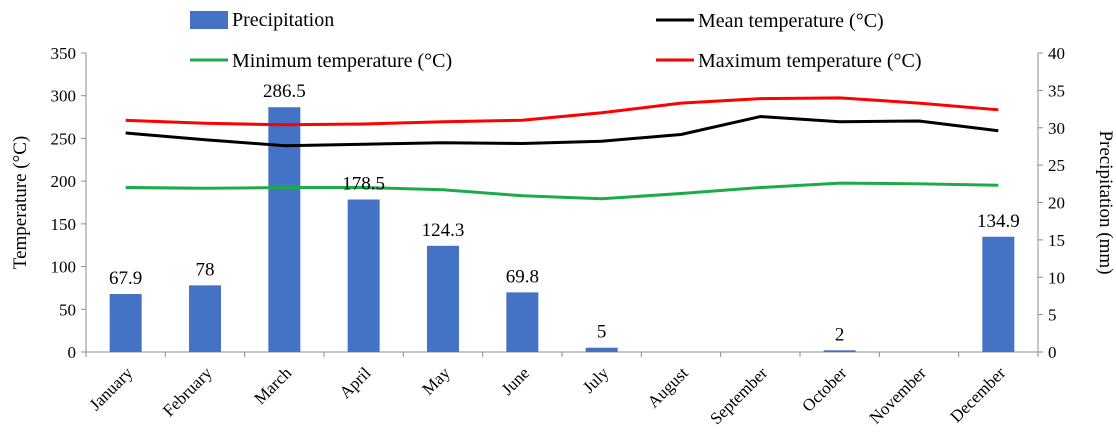  Describe the element at coordinates (111, 388) in the screenshot. I see `x-tick-label: January` at that location.